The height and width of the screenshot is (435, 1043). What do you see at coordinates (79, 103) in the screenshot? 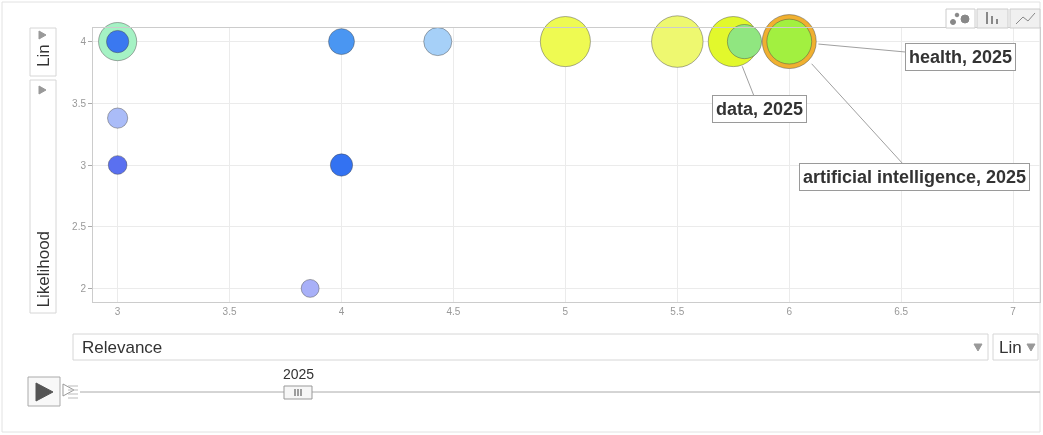
I see `y-tick-label: 3.5` at bounding box center [79, 103].